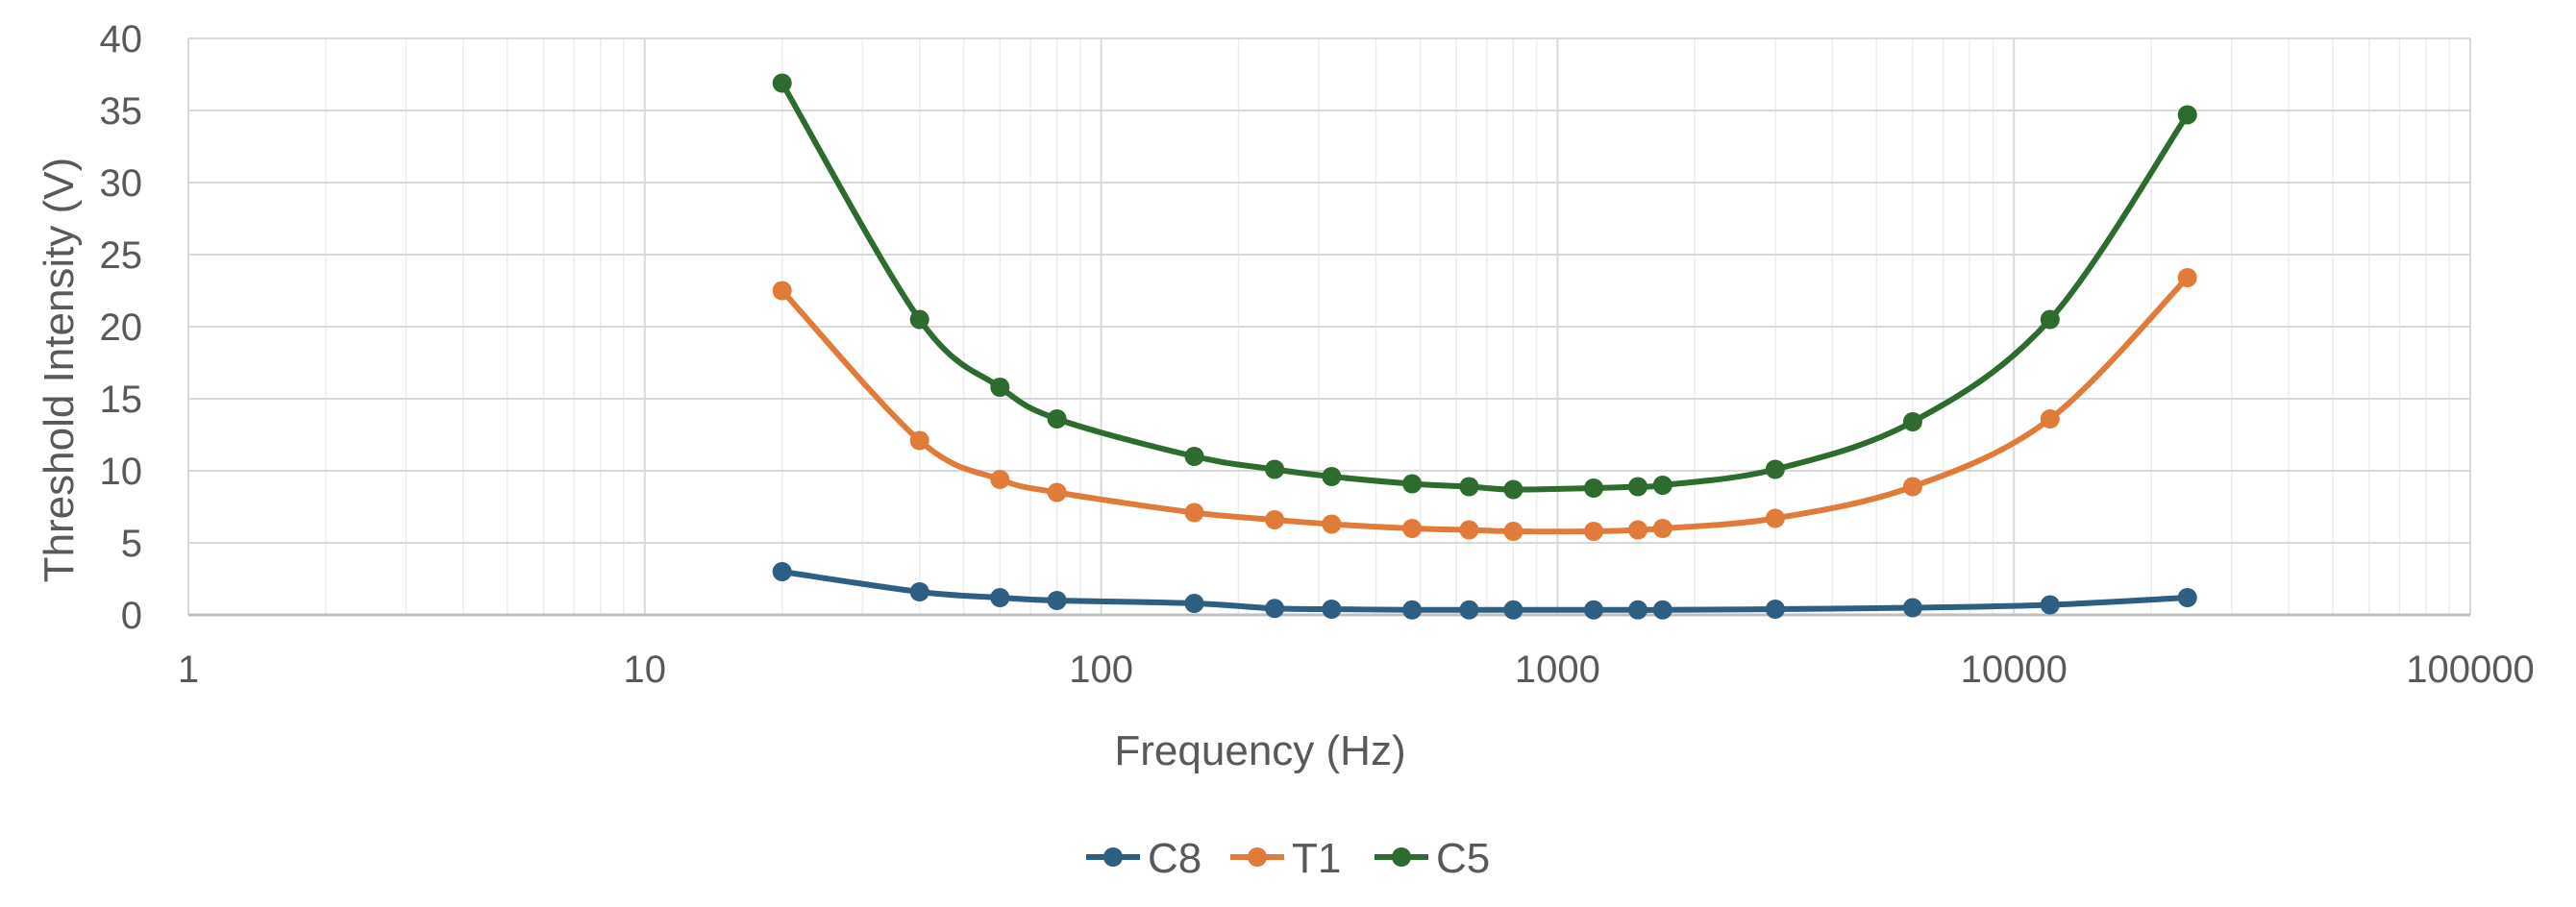 This screenshot has height=907, width=2576. Describe the element at coordinates (121, 40) in the screenshot. I see `y-tick-label: 40` at that location.